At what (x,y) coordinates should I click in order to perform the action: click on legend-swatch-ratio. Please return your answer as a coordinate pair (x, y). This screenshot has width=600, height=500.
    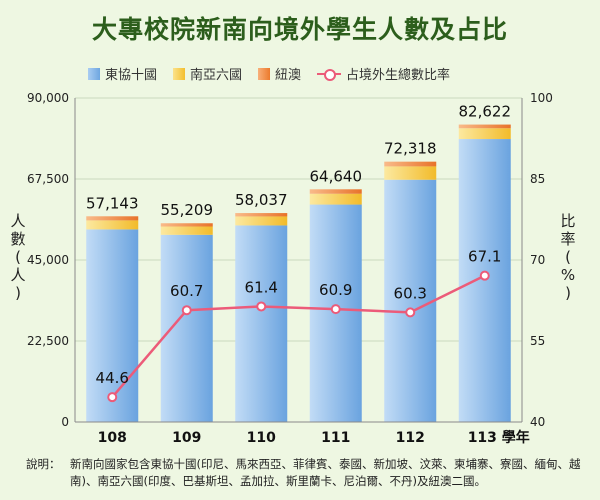
    Looking at the image, I should click on (329, 74).